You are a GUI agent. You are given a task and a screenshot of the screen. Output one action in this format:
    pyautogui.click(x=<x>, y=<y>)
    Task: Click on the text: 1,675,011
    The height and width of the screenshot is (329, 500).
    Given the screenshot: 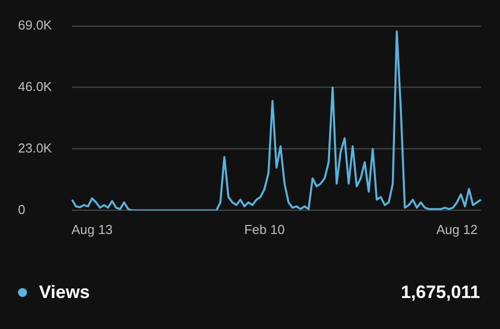 What is the action you would take?
    pyautogui.click(x=440, y=292)
    